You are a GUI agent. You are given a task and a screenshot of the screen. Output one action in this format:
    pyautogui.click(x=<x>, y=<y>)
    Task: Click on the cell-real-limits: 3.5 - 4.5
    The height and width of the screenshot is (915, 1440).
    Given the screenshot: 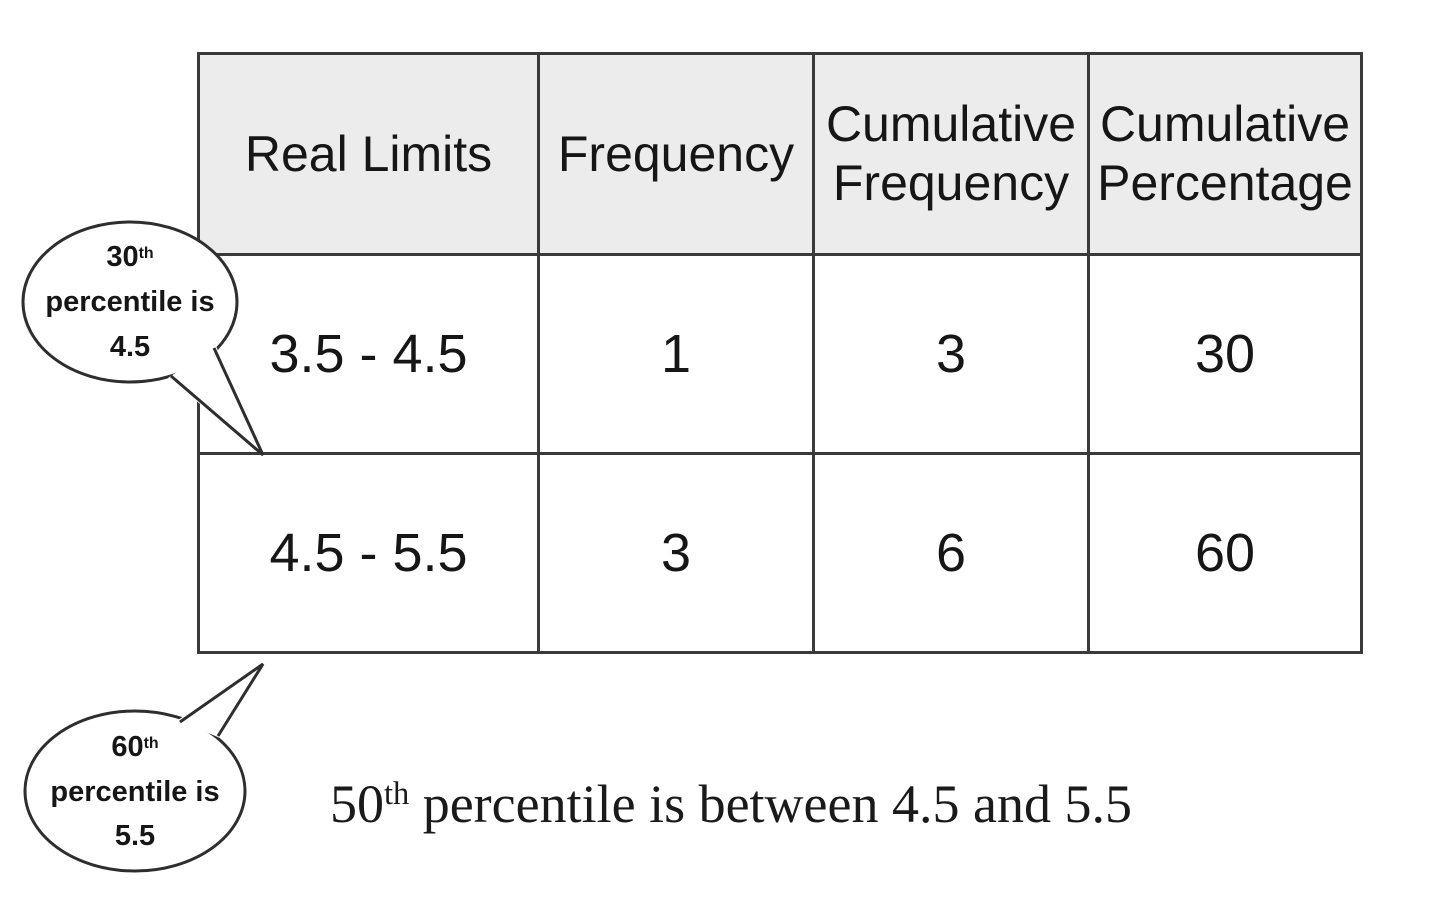 What is the action you would take?
    pyautogui.click(x=368, y=354)
    